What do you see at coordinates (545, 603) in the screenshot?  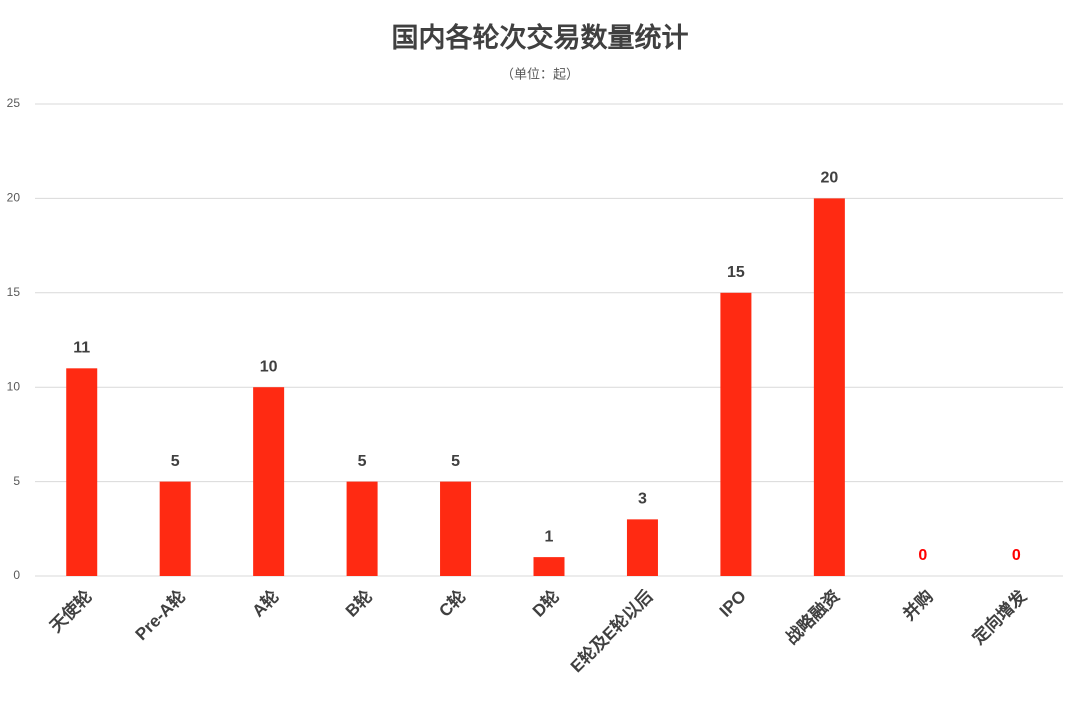 I see `x-tick-label: D轮` at bounding box center [545, 603].